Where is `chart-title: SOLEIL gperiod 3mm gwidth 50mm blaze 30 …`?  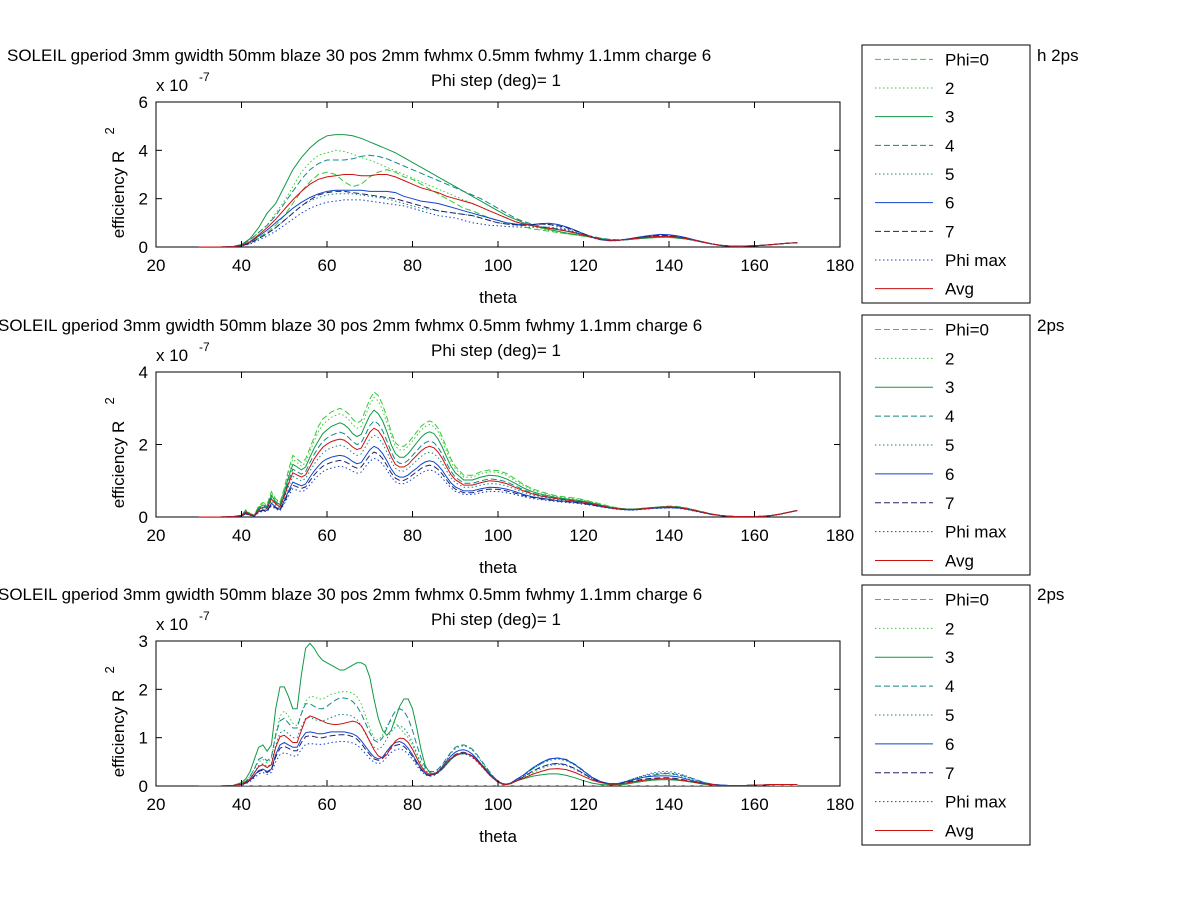
chart-title: SOLEIL gperiod 3mm gwidth 50mm blaze 30 … is located at coordinates (351, 594).